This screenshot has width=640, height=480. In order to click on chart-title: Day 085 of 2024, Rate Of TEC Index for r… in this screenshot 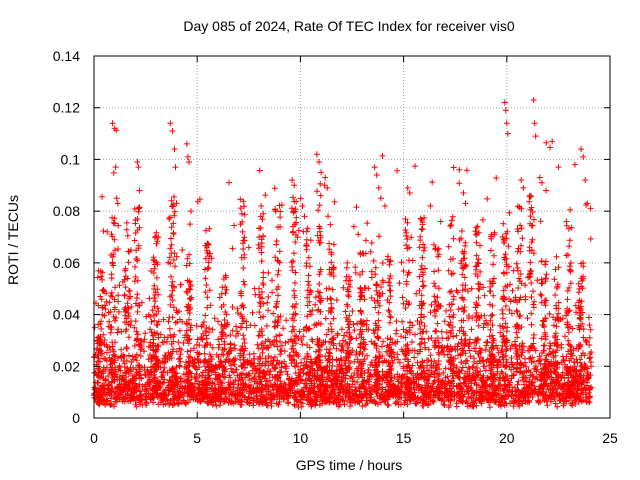, I will do `click(348, 26)`.